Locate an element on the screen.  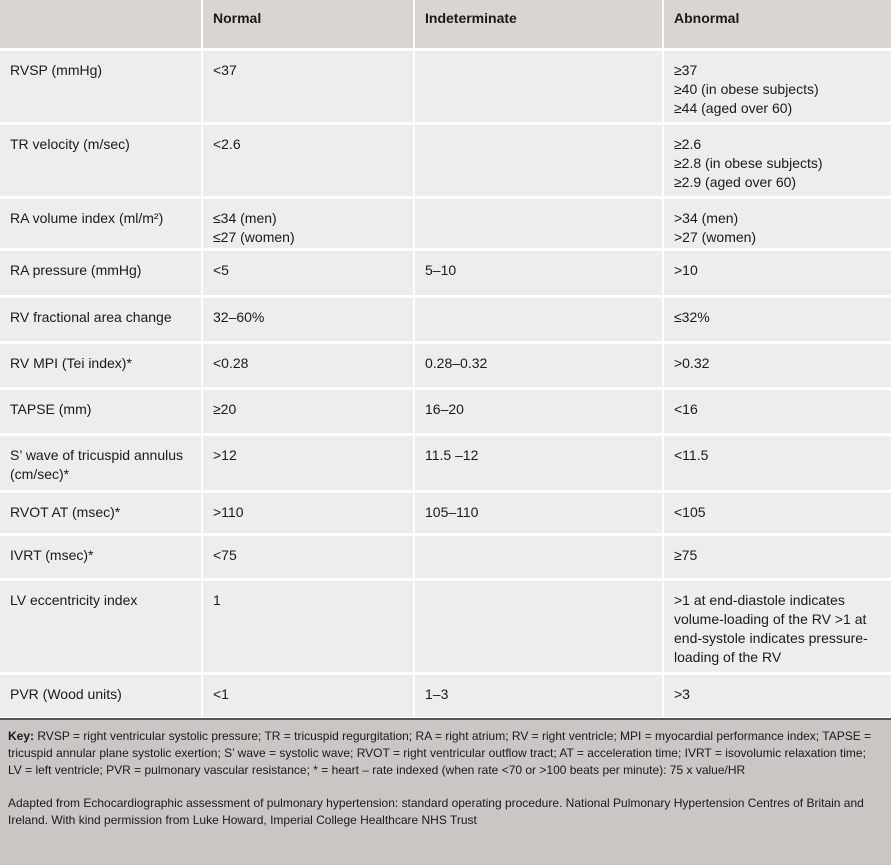
cell-text: 11.5 –12 is located at coordinates (452, 455).